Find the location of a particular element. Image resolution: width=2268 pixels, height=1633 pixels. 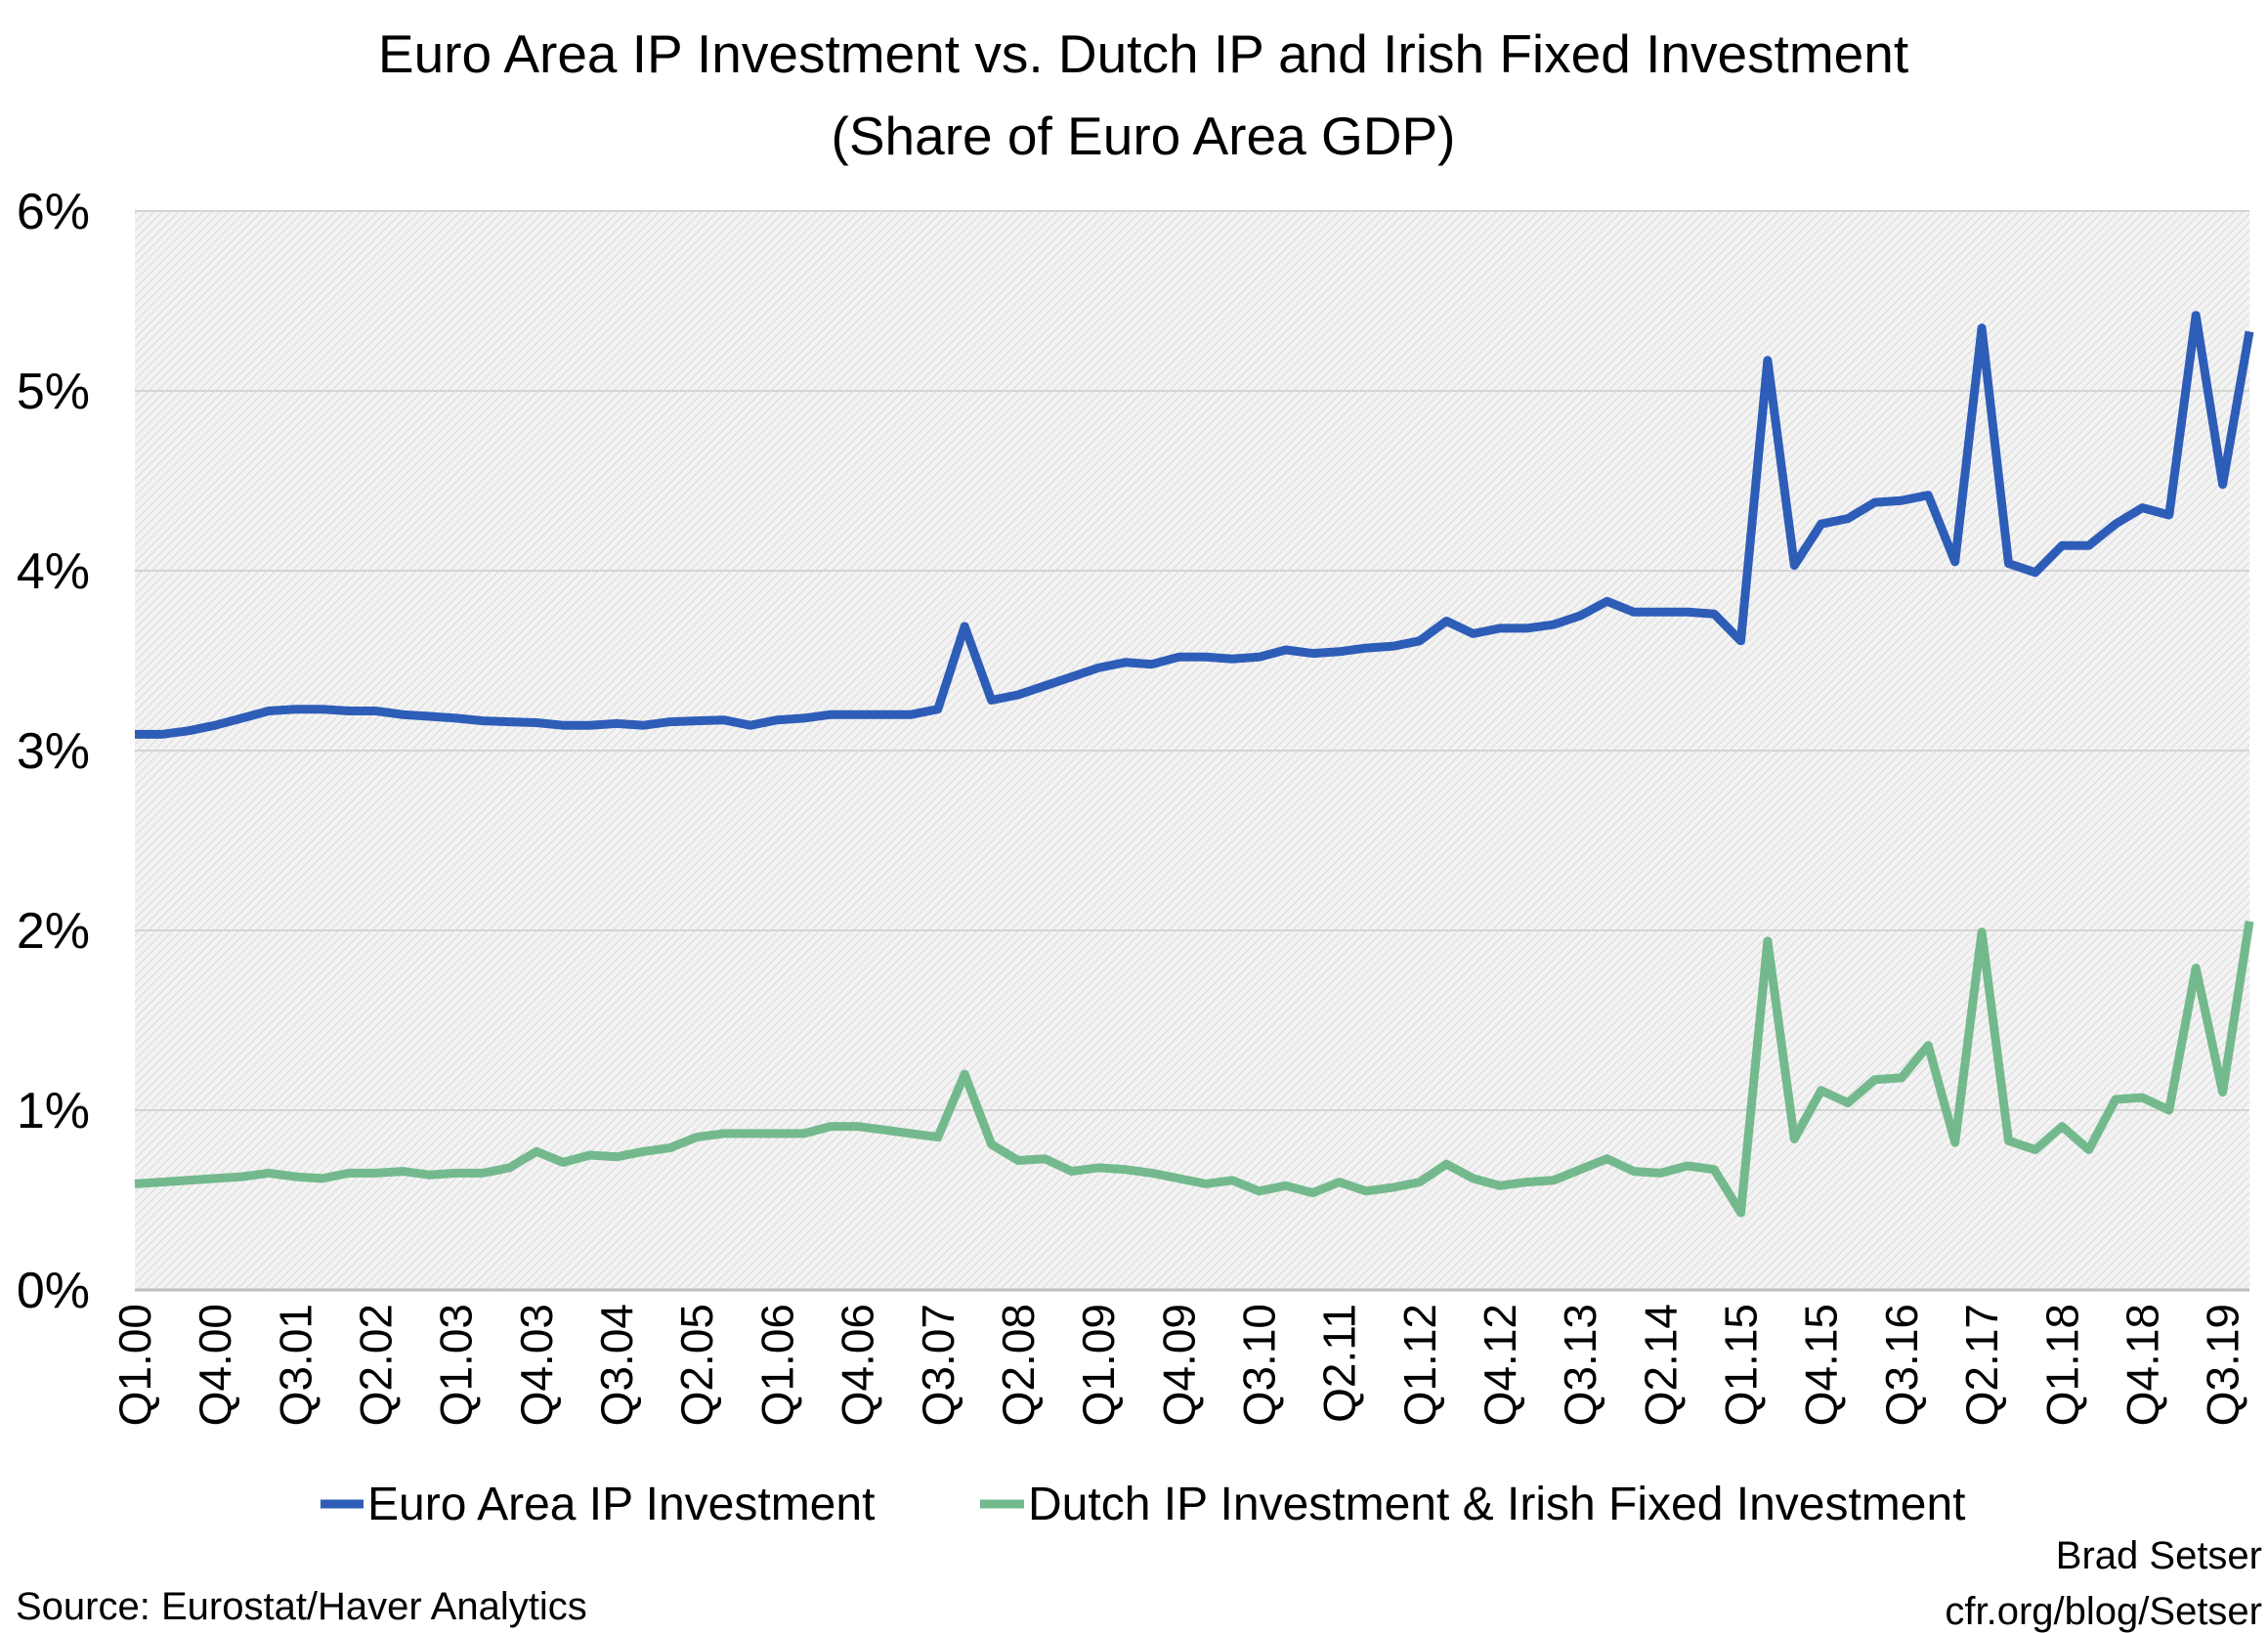

chart-subtitle: (Share of Euro Area GDP) is located at coordinates (1144, 136).